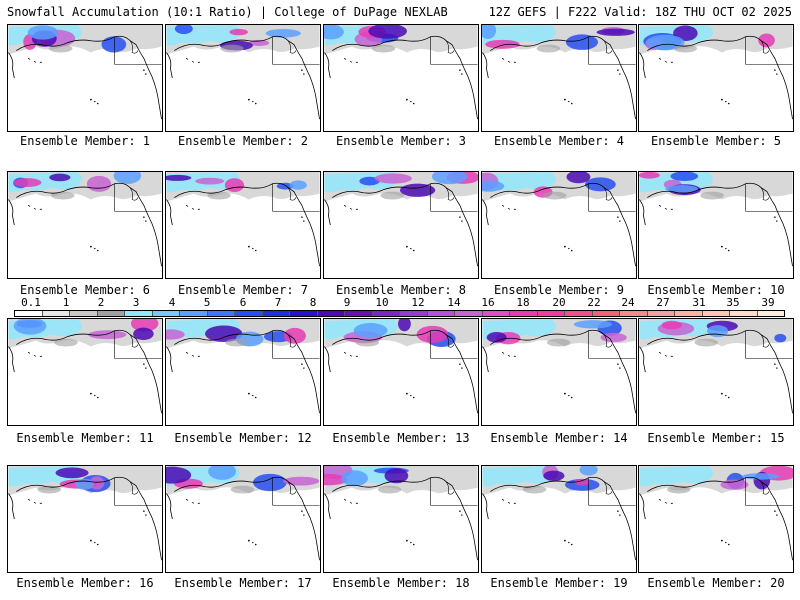 This screenshot has height=600, width=800. What do you see at coordinates (716, 141) in the screenshot?
I see `ensemble-label-5: Ensemble Member: 5` at bounding box center [716, 141].